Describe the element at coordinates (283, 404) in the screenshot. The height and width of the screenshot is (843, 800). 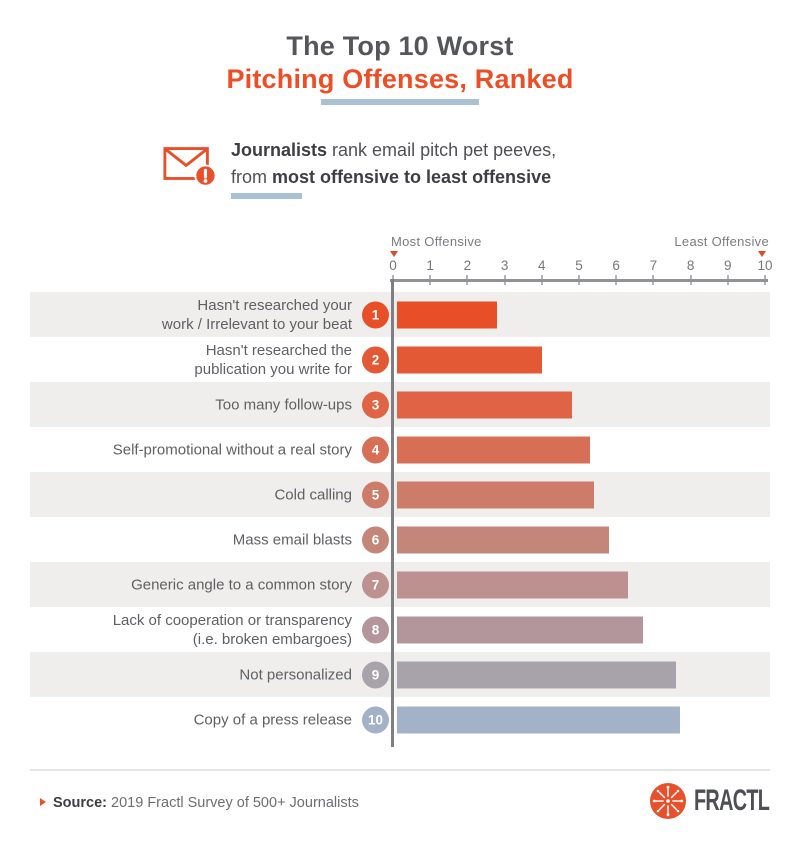
I see `row-label: Too many follow-ups` at that location.